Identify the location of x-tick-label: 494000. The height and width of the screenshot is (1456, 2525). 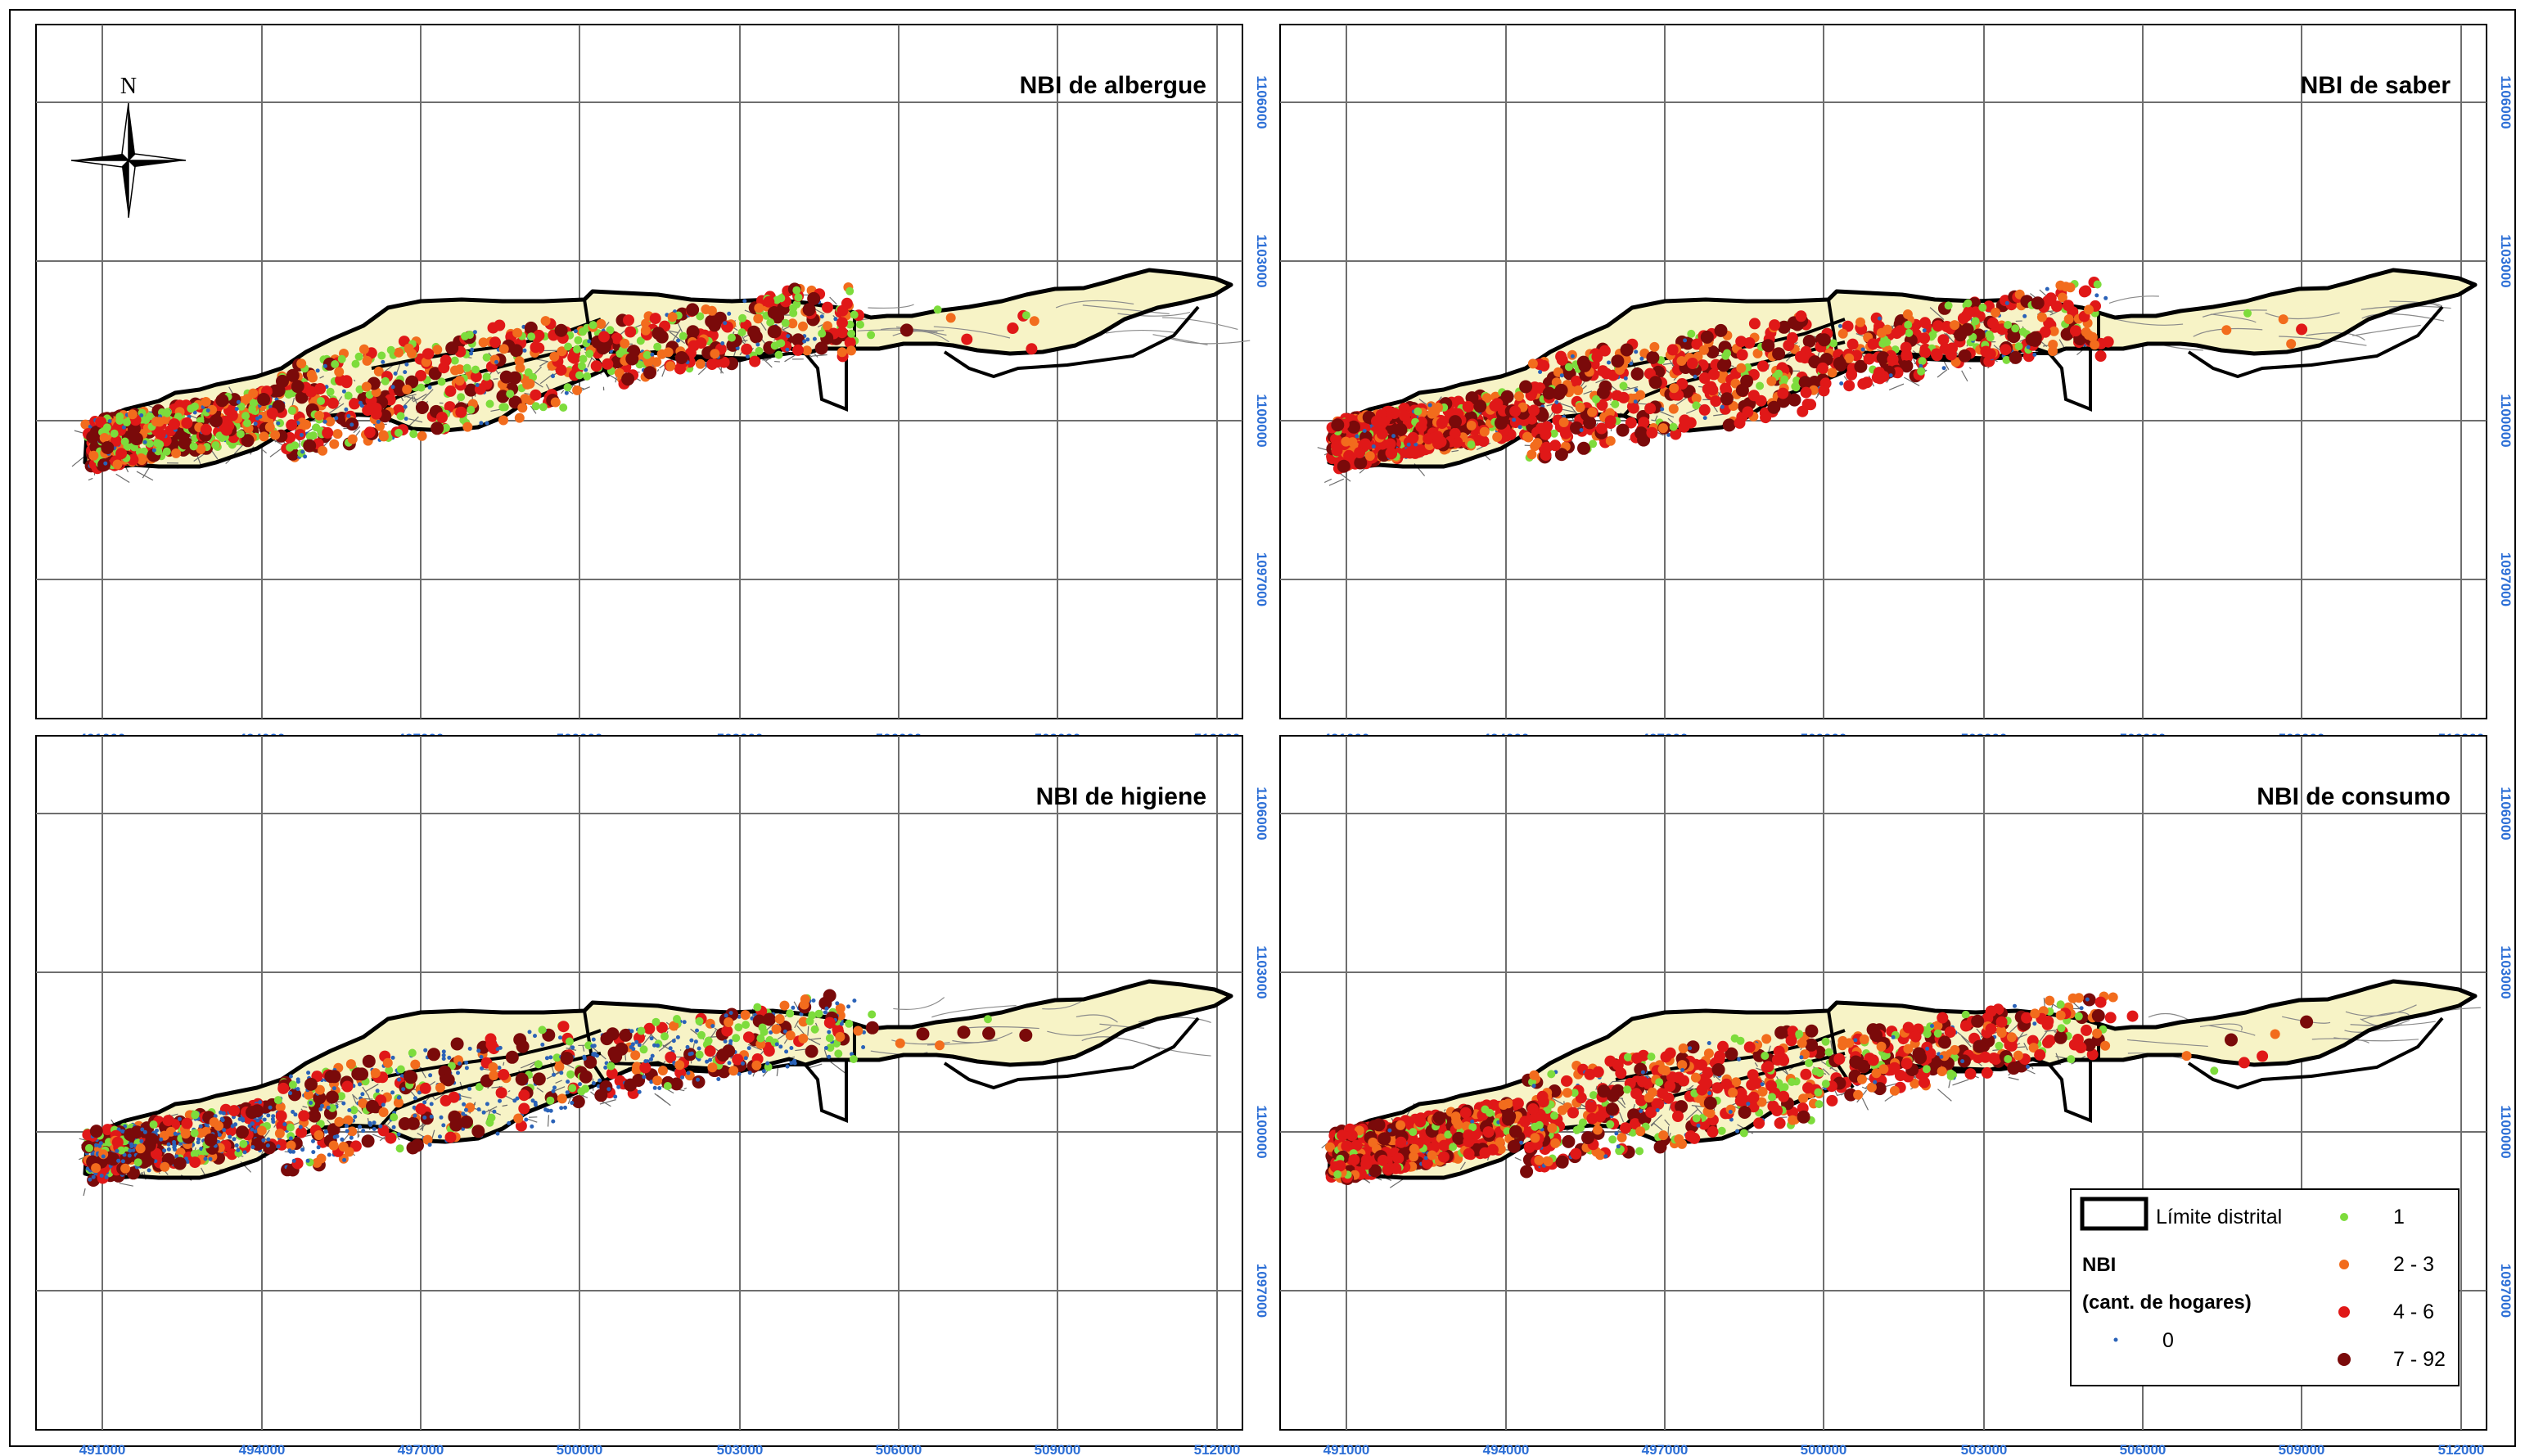
(262, 1449).